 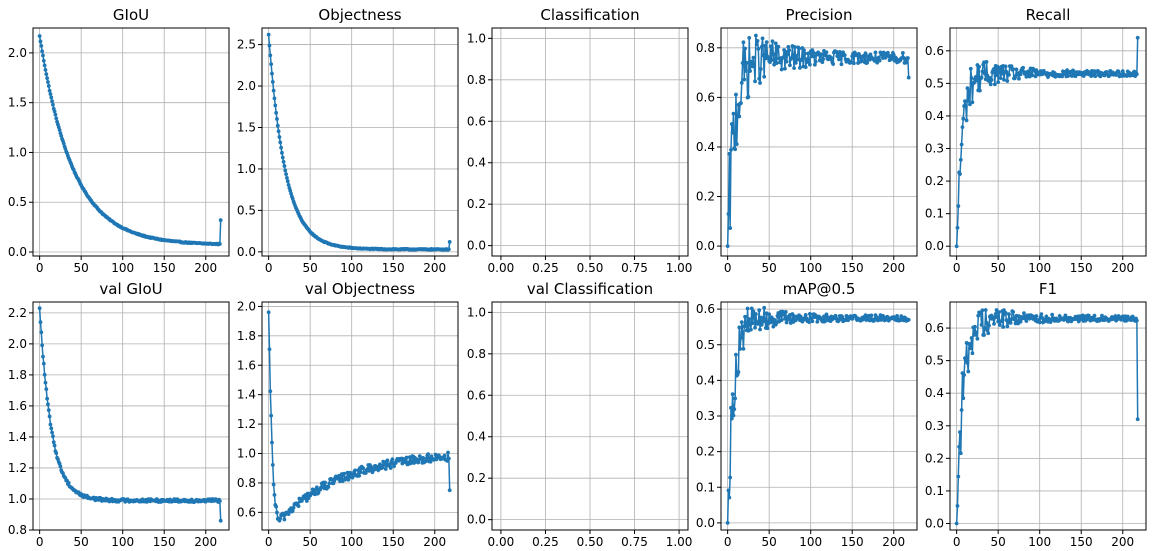 I want to click on axes-frame, so click(x=131, y=416).